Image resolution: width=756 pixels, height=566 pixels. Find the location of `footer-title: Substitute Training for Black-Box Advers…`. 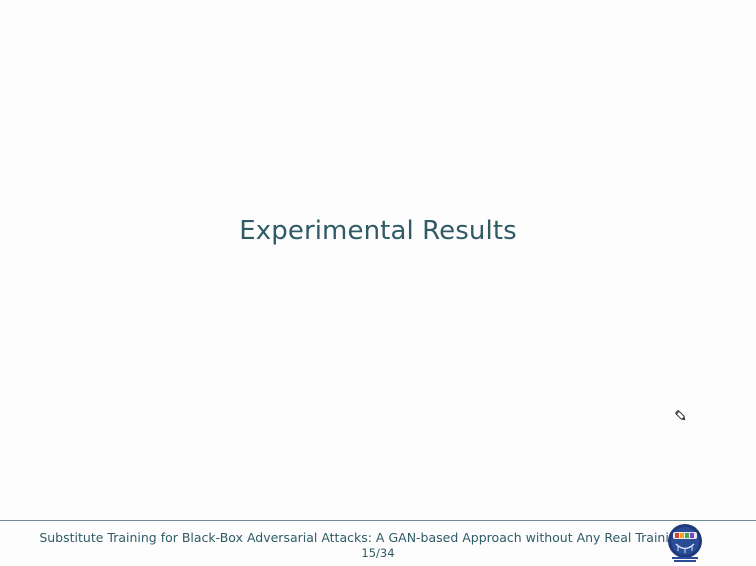

footer-title: Substitute Training for Black-Box Advers… is located at coordinates (362, 537).